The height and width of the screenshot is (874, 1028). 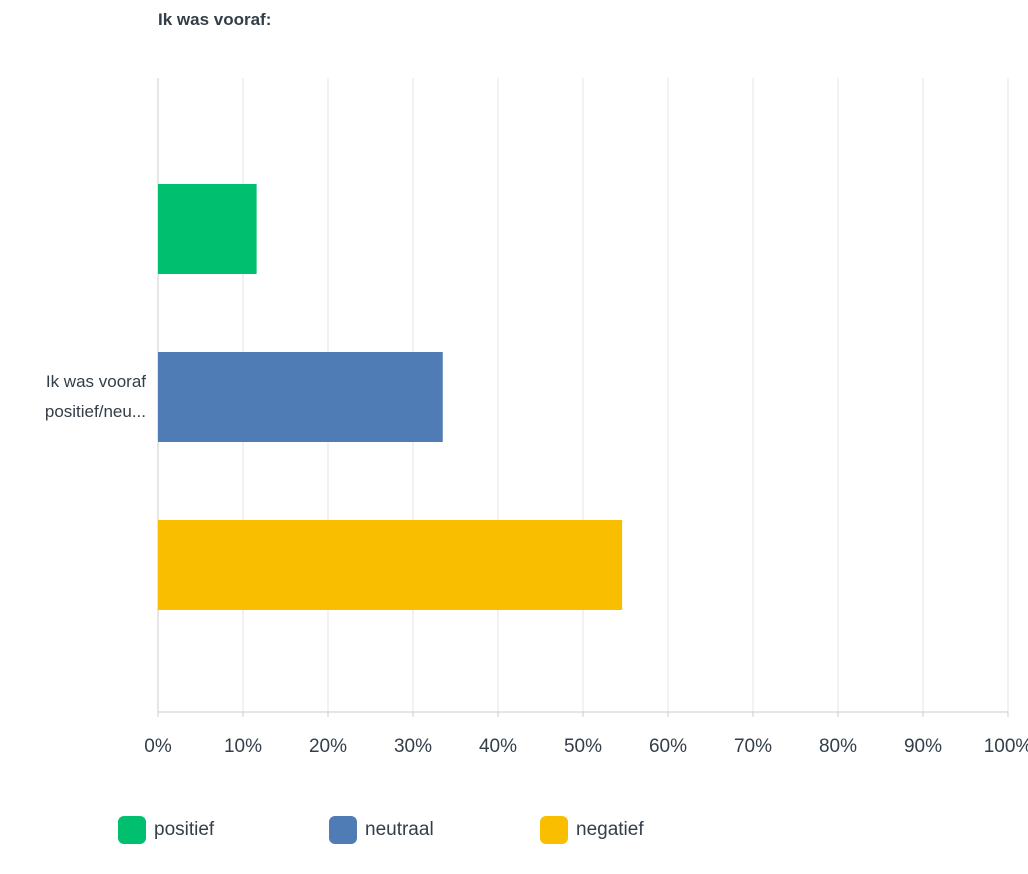 What do you see at coordinates (243, 746) in the screenshot?
I see `x-tick-label: 10%` at bounding box center [243, 746].